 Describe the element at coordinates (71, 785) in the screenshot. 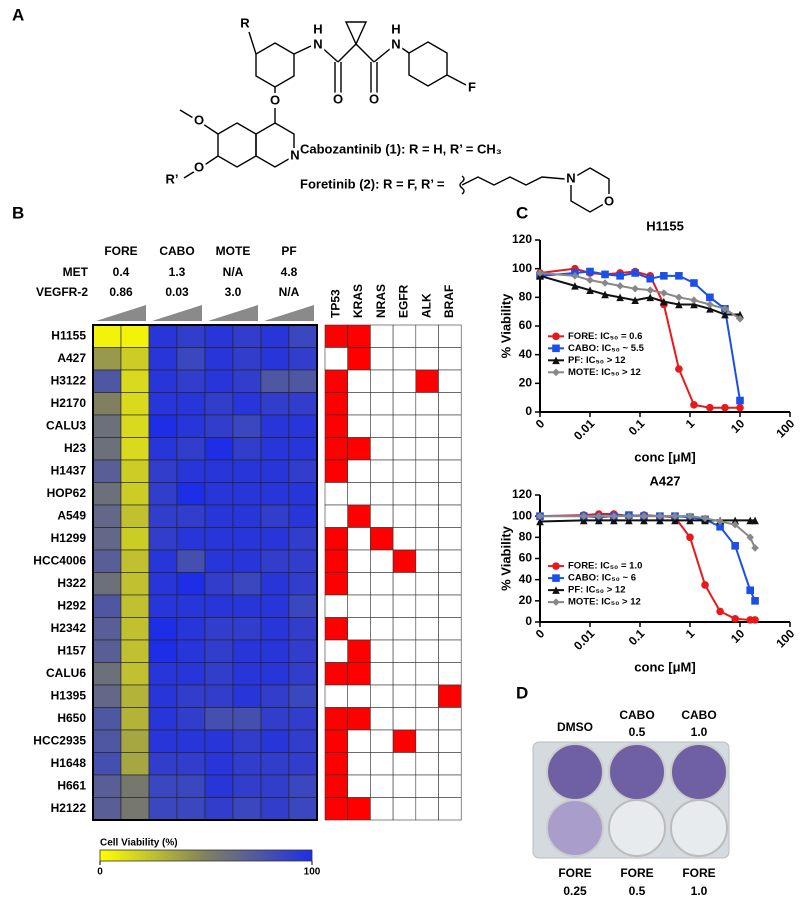

I see `row-label: H661` at that location.